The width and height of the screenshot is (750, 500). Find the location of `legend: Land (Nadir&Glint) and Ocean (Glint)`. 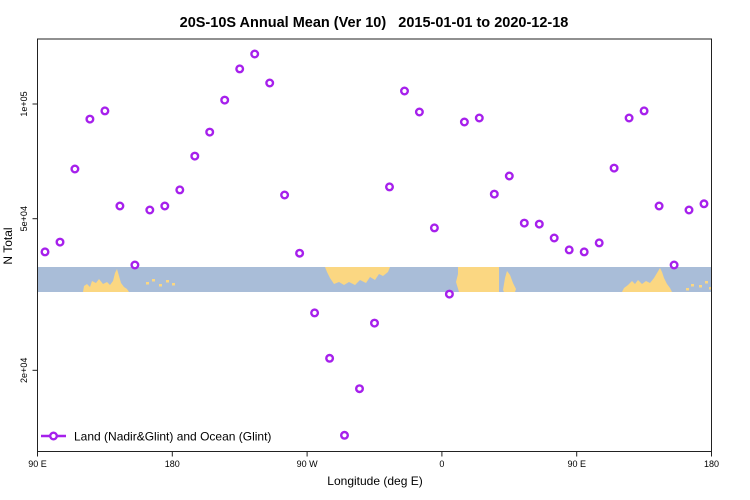

legend: Land (Nadir&Glint) and Ocean (Glint) is located at coordinates (156, 437).